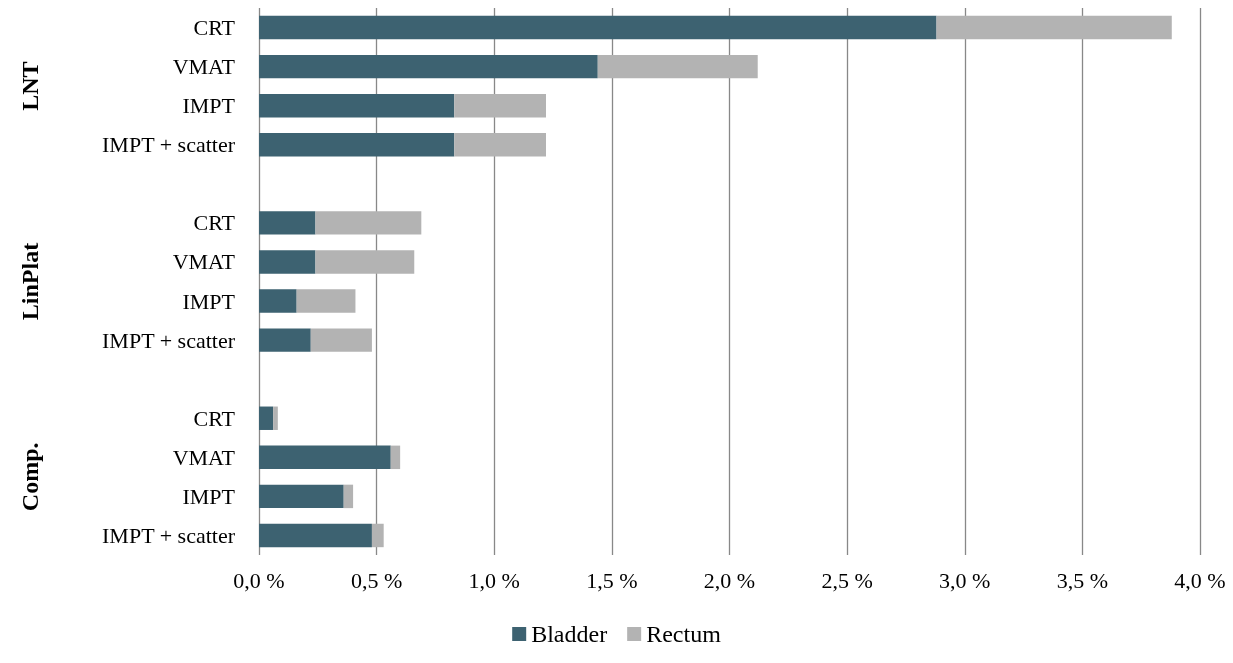 This screenshot has width=1233, height=663. What do you see at coordinates (965, 580) in the screenshot?
I see `x-tick-label: 3,0 %` at bounding box center [965, 580].